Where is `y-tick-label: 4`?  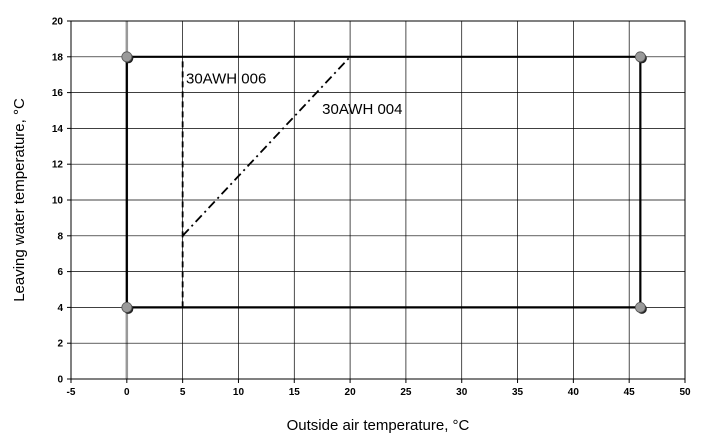 y-tick-label: 4 is located at coordinates (60, 308).